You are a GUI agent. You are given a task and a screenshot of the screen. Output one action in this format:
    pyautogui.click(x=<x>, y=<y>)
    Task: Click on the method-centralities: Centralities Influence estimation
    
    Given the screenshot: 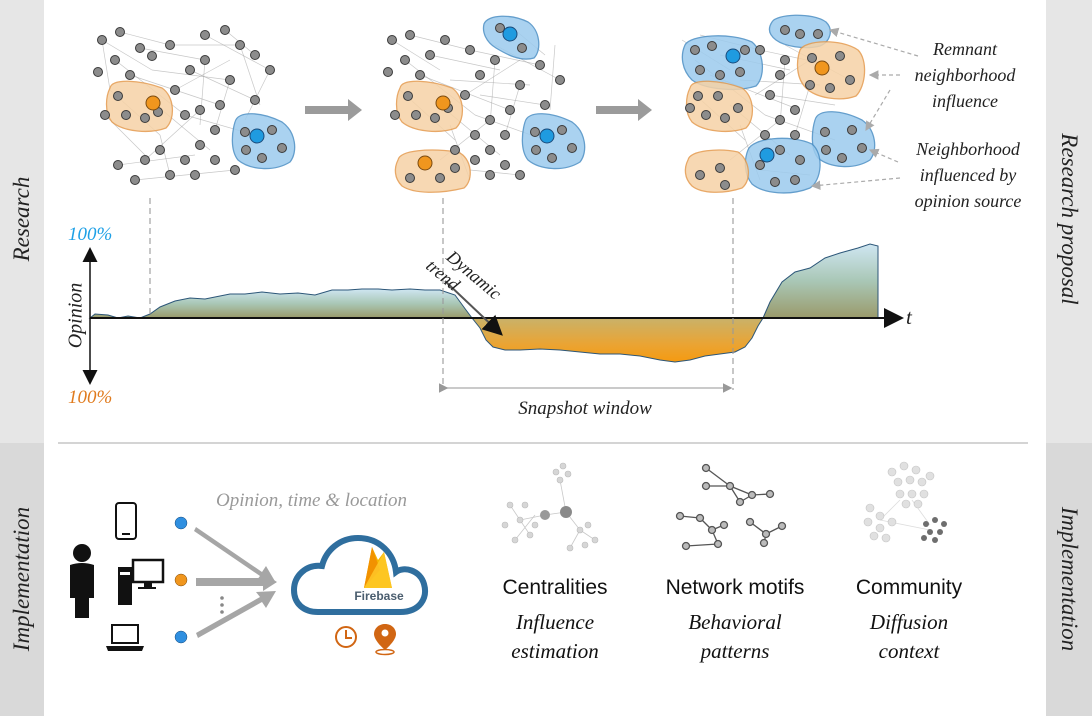 What is the action you would take?
    pyautogui.click(x=555, y=621)
    